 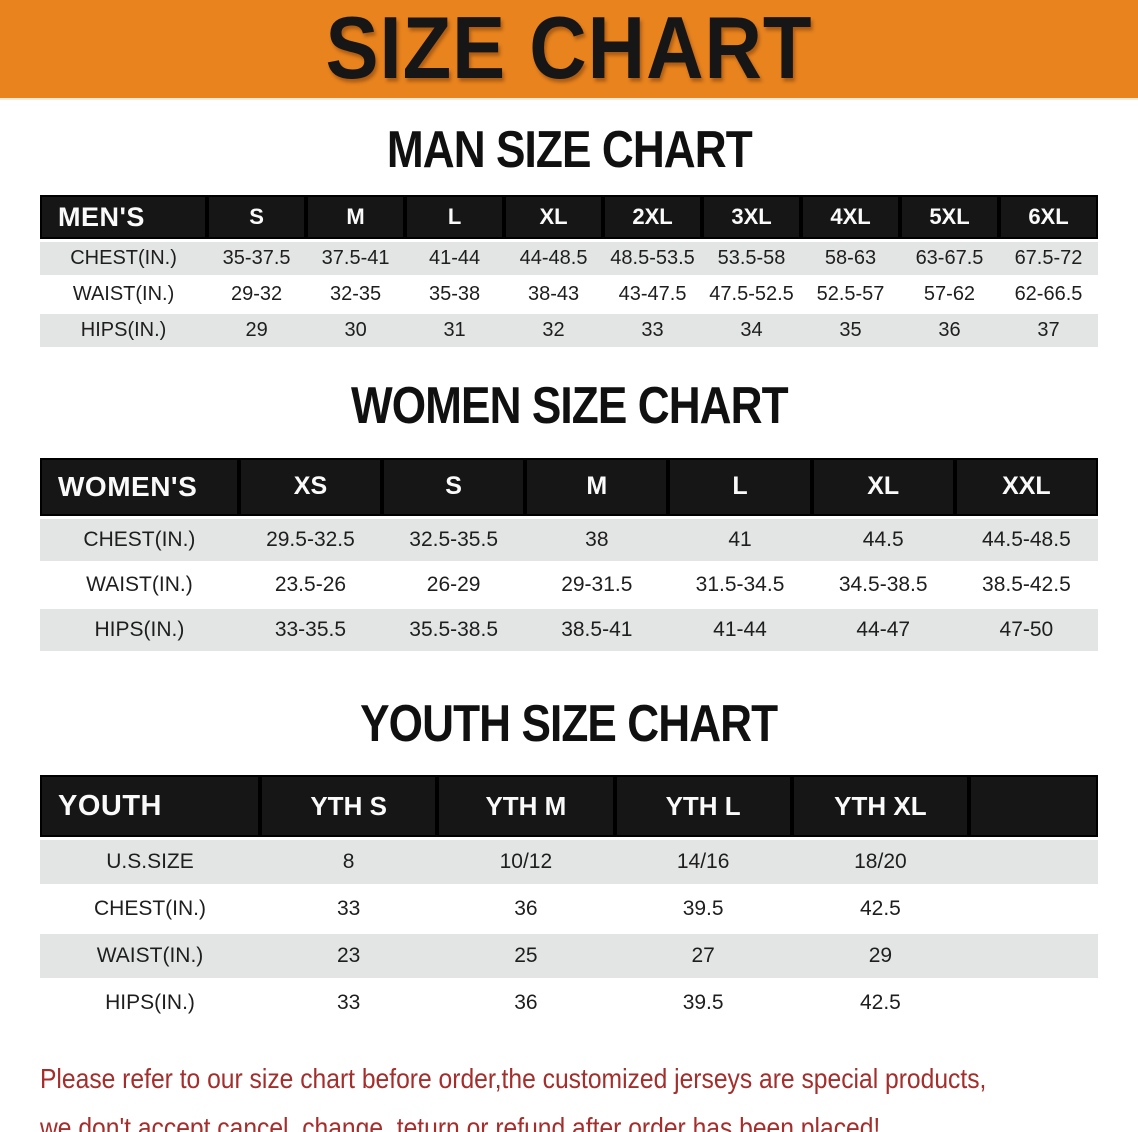 I want to click on measurement-value: 35-38, so click(x=455, y=295).